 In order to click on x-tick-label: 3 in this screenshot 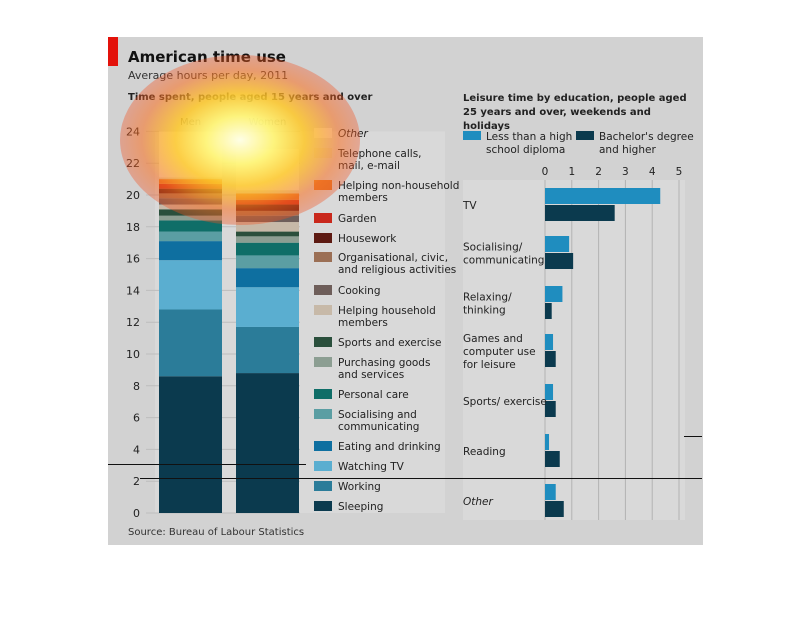, I will do `click(625, 172)`.